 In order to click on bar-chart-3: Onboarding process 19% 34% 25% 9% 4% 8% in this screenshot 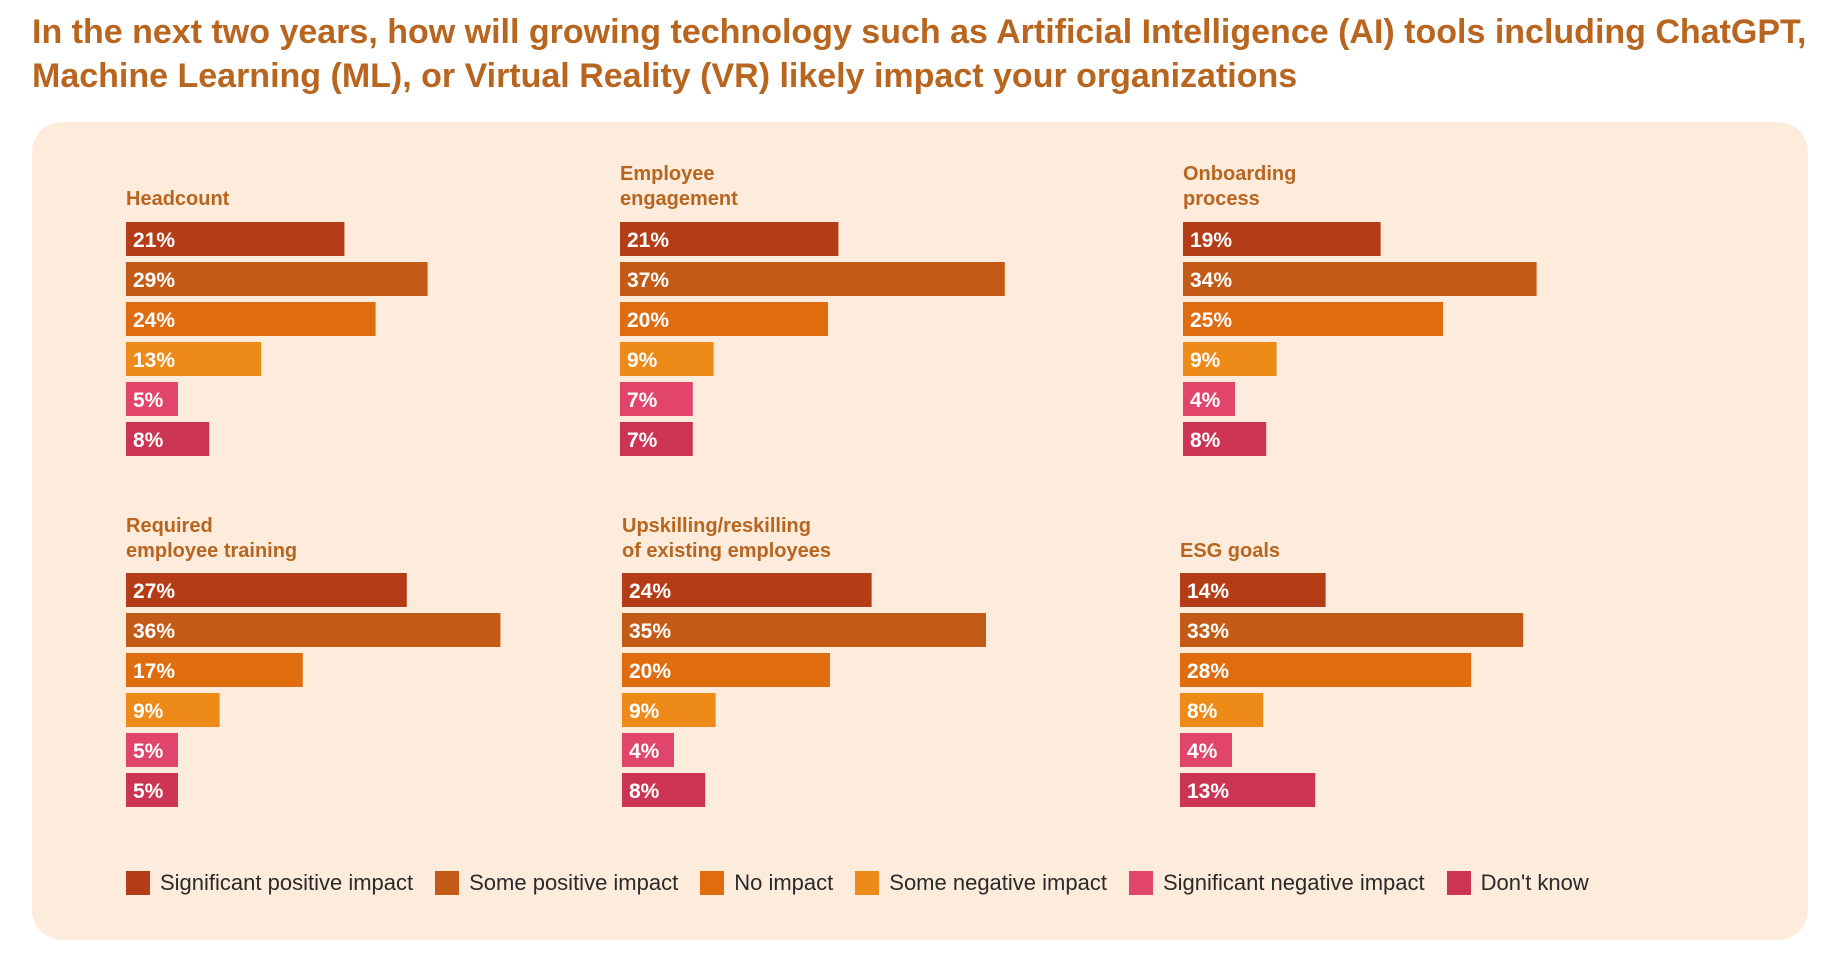, I will do `click(1360, 309)`.